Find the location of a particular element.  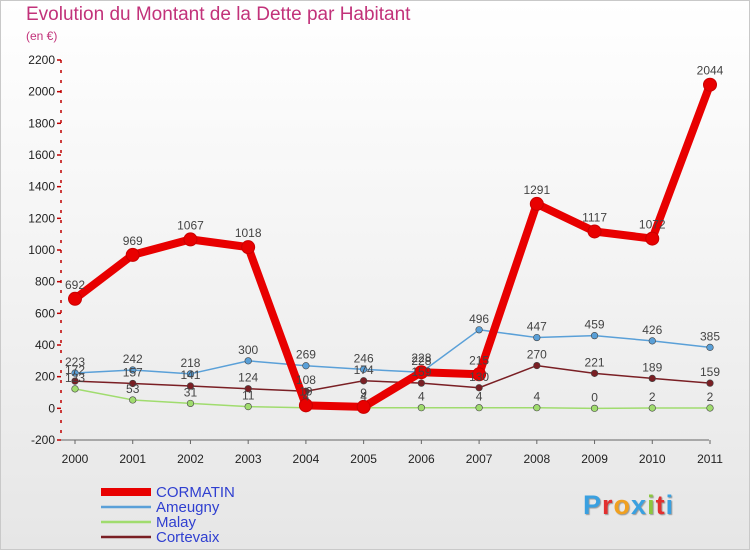

legend-label-ameugny: Ameugny is located at coordinates (188, 507).